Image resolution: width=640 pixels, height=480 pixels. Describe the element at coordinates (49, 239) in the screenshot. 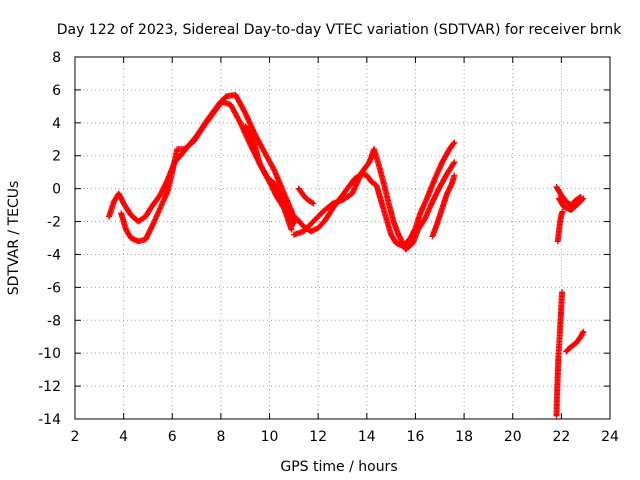

I see `y-tick-labels: 8 6 4 2 0 -2 -4 -6 -8 -10 -12 -14` at that location.